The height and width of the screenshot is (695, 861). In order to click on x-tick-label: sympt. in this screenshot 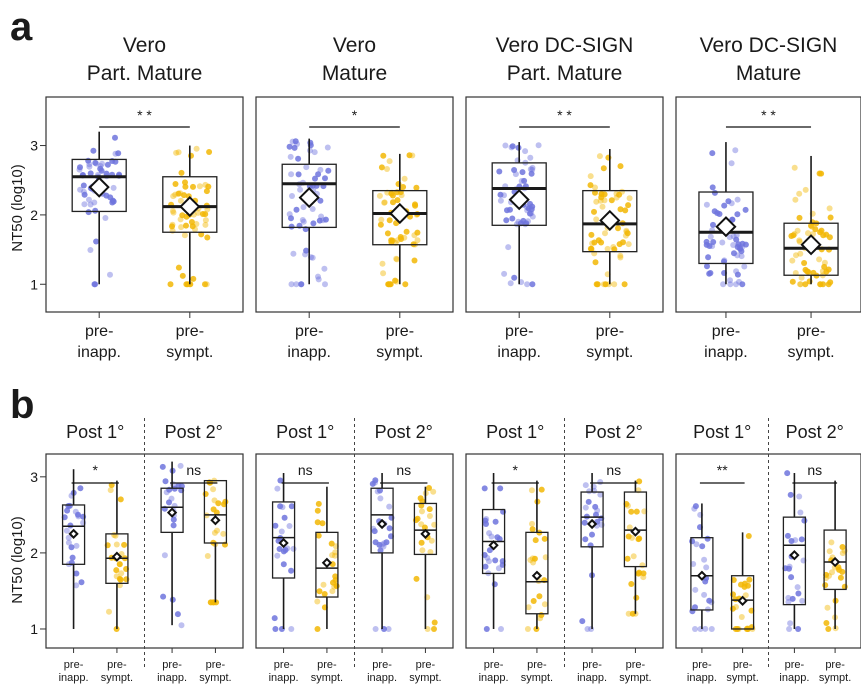, I will do `click(117, 678)`.